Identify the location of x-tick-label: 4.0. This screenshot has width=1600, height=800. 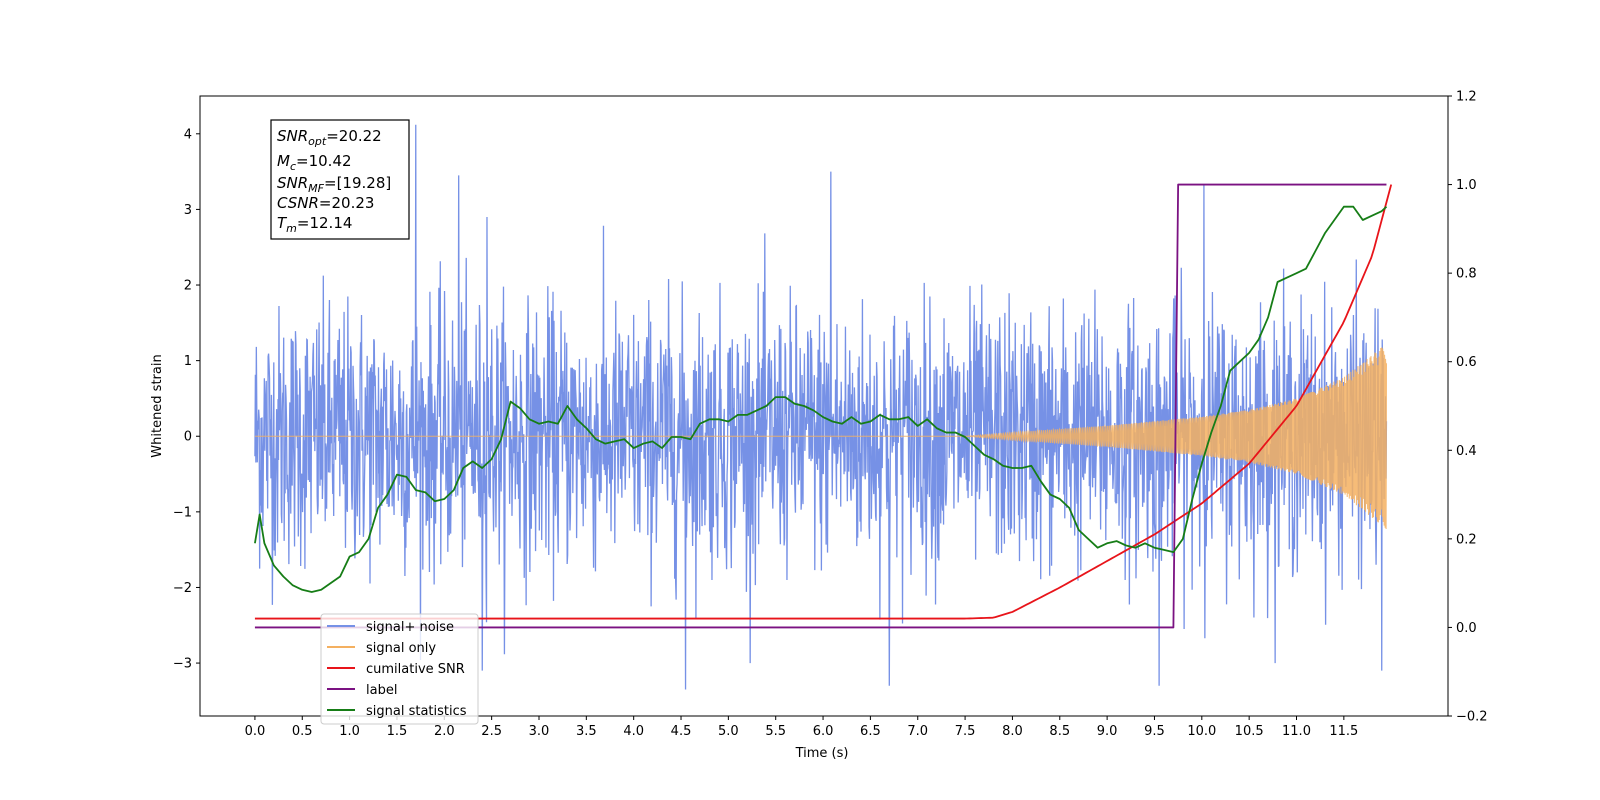
(633, 731).